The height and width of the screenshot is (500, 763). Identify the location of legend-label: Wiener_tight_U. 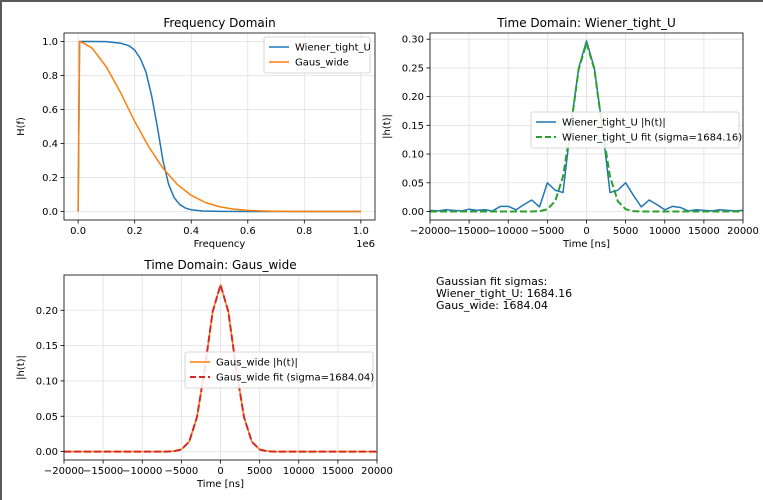
(333, 48).